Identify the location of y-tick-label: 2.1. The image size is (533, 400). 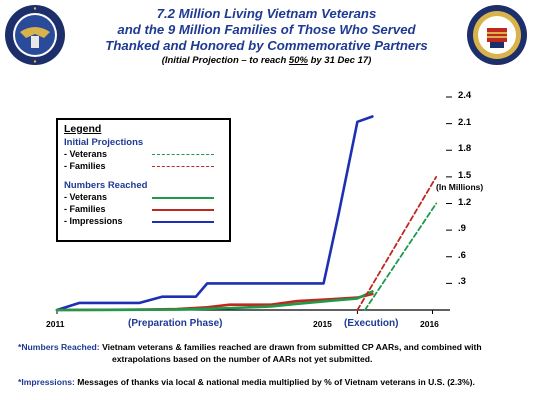
(465, 122).